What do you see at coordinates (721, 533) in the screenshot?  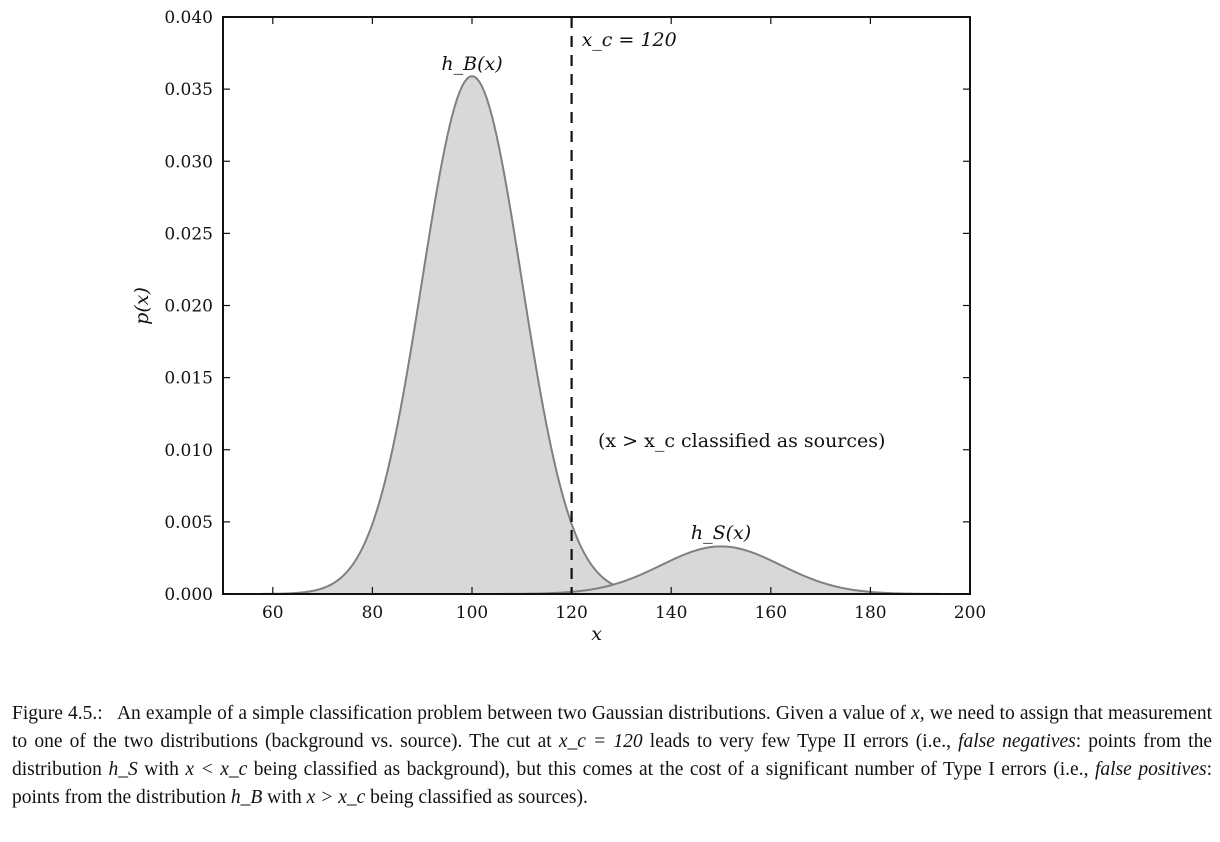 I see `series-label-hs: h_S(x)` at bounding box center [721, 533].